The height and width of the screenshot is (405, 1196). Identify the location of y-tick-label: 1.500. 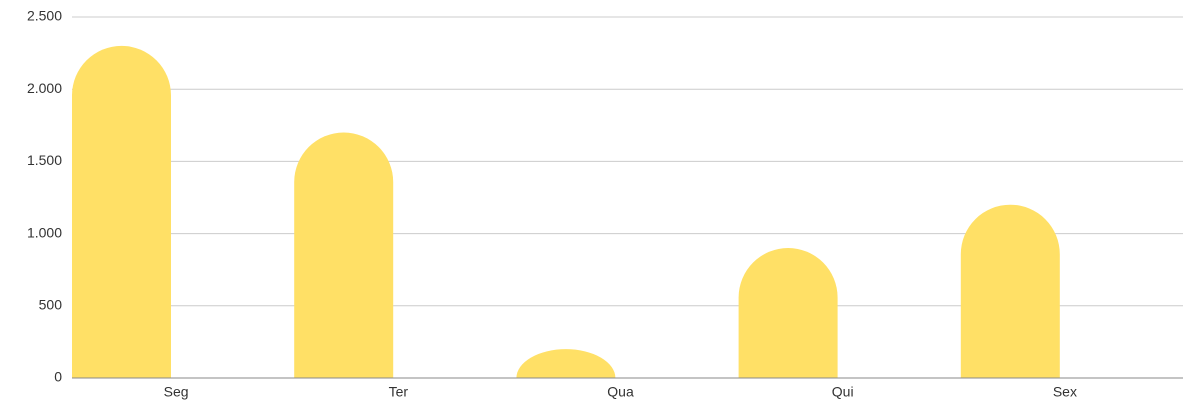
(44, 160).